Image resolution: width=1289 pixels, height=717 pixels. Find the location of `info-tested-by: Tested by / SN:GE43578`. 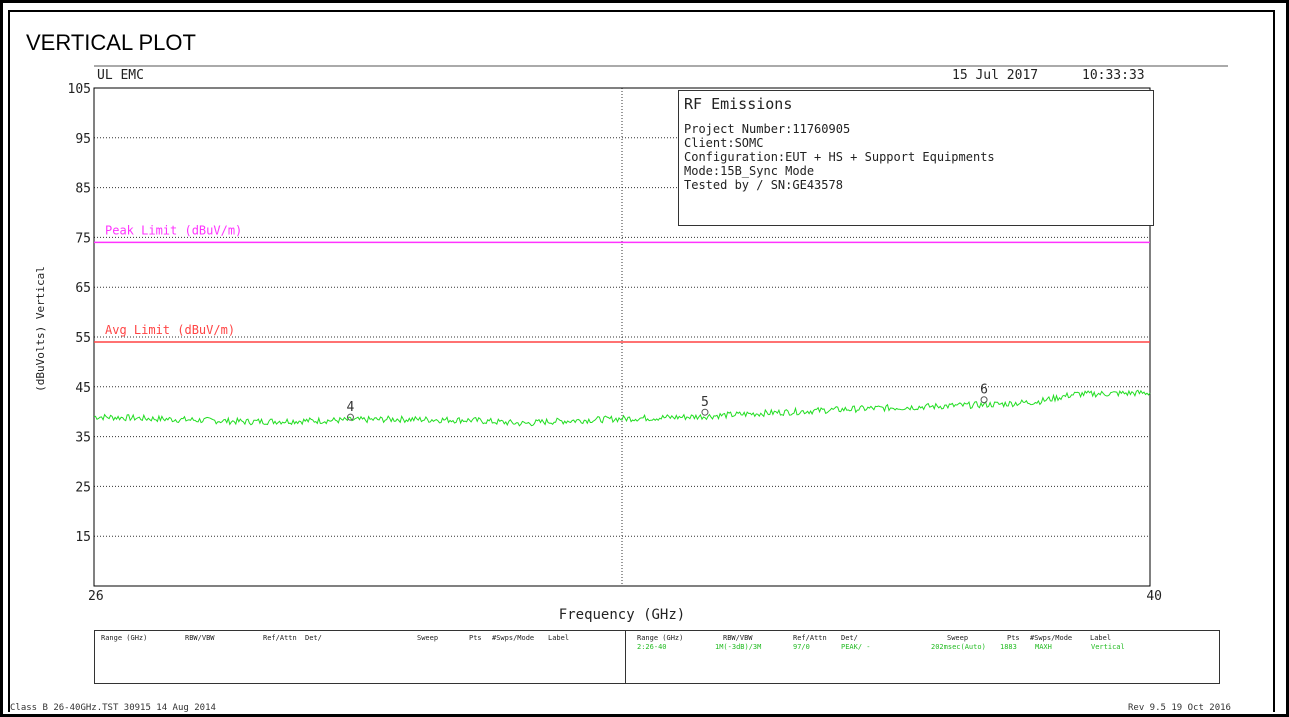

info-tested-by: Tested by / SN:GE43578 is located at coordinates (763, 185).